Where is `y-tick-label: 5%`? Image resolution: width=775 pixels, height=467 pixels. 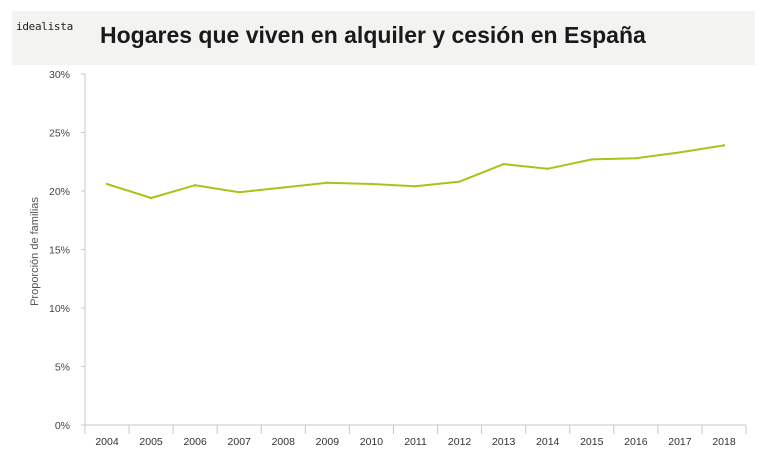
y-tick-label: 5% is located at coordinates (62, 368).